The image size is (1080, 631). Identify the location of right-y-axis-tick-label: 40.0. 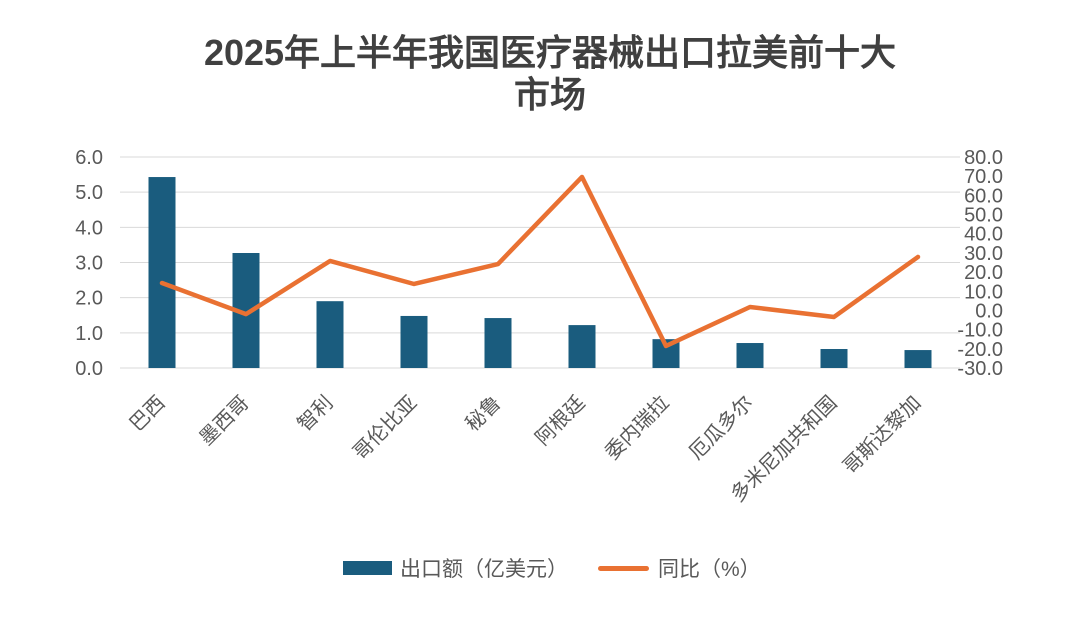
(983, 235).